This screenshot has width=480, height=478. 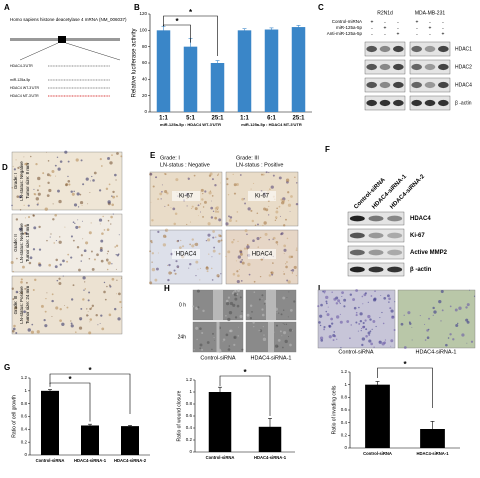 I want to click on y-tick-label: 100, so click(x=143, y=30).